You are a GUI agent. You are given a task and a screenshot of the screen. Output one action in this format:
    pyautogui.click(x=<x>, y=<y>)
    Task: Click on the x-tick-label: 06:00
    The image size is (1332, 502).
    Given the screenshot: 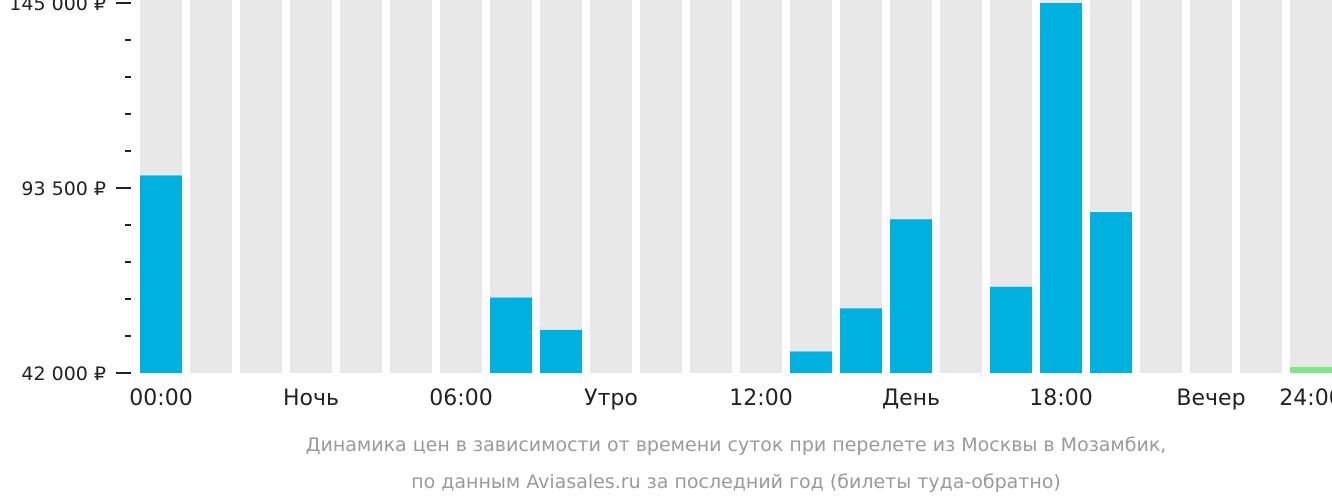 What is the action you would take?
    pyautogui.click(x=460, y=398)
    